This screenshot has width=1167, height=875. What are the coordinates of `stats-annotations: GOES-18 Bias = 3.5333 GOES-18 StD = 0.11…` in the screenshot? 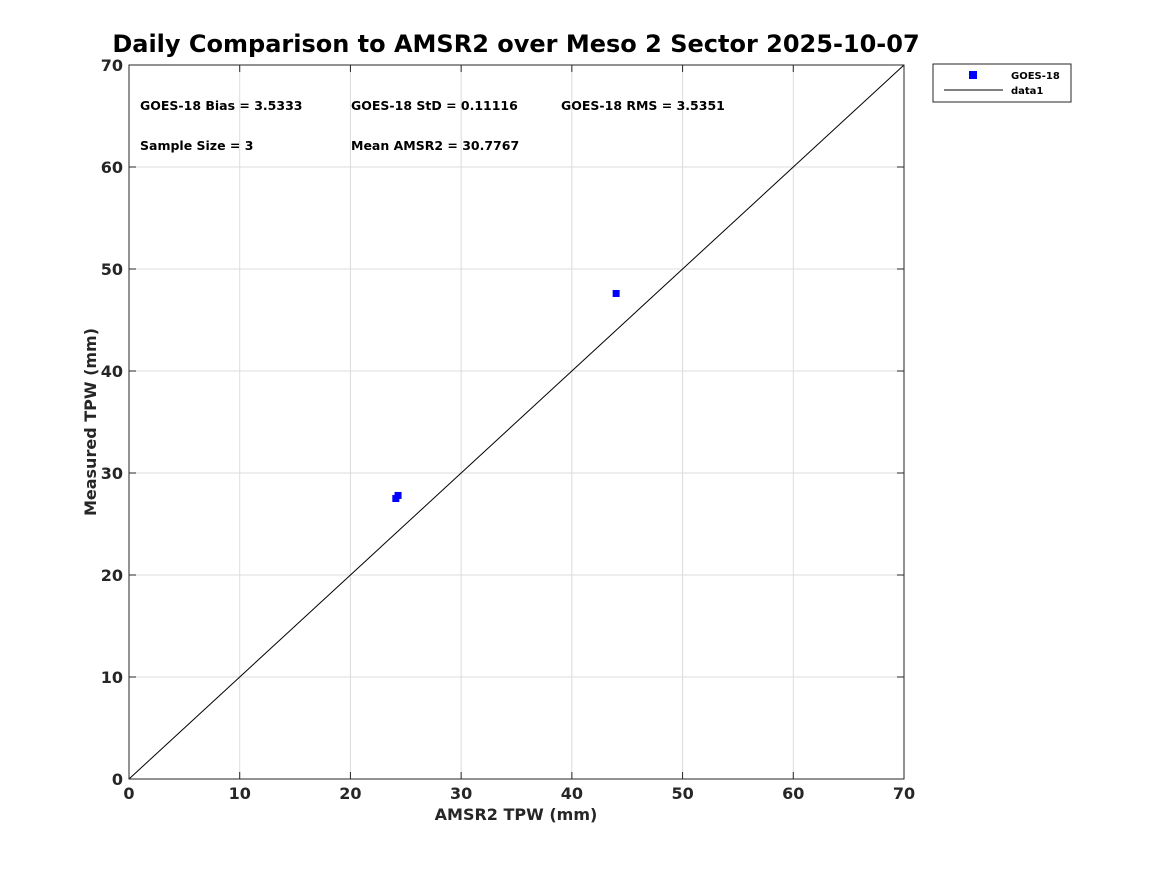 It's located at (432, 125).